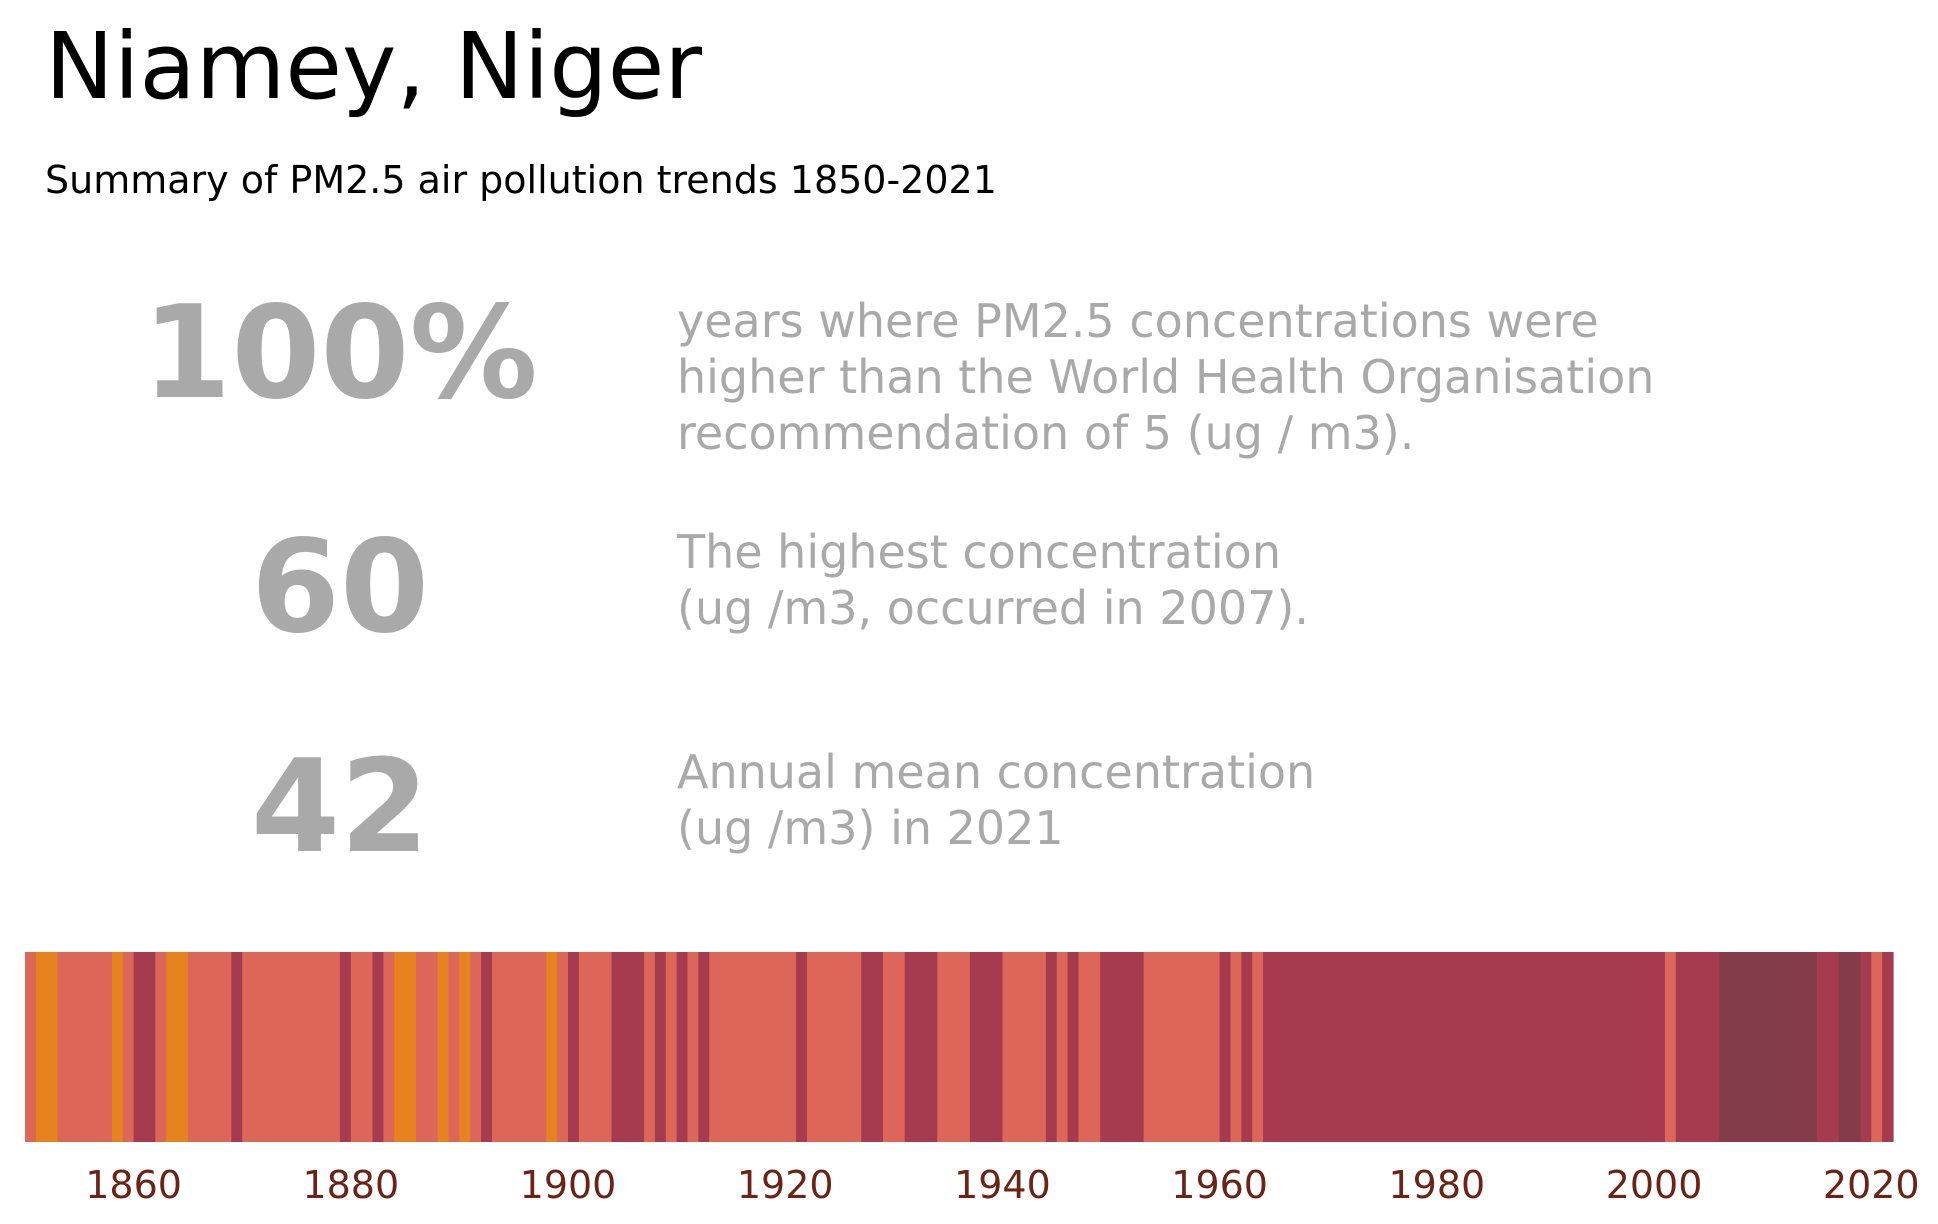 The height and width of the screenshot is (1224, 1938). Describe the element at coordinates (1399, 1047) in the screenshot. I see `stripe-1976` at that location.